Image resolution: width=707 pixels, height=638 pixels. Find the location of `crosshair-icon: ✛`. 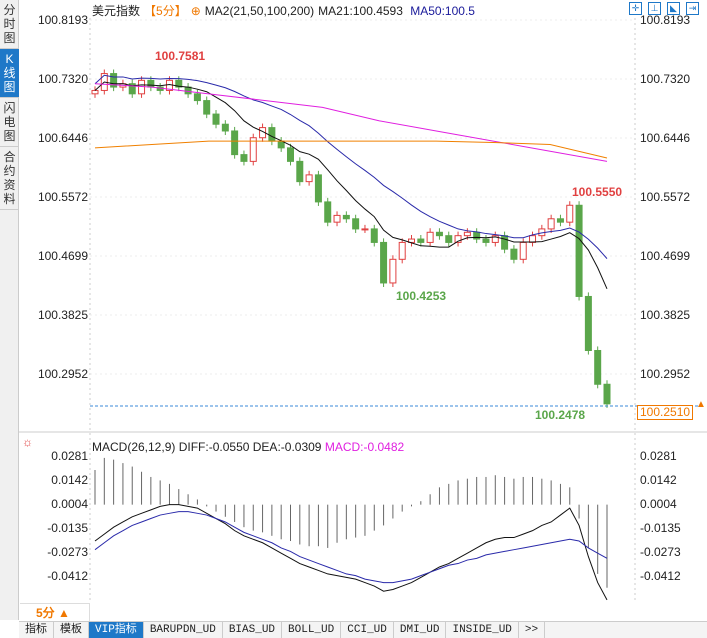

crosshair-icon: ✛ is located at coordinates (635, 8).